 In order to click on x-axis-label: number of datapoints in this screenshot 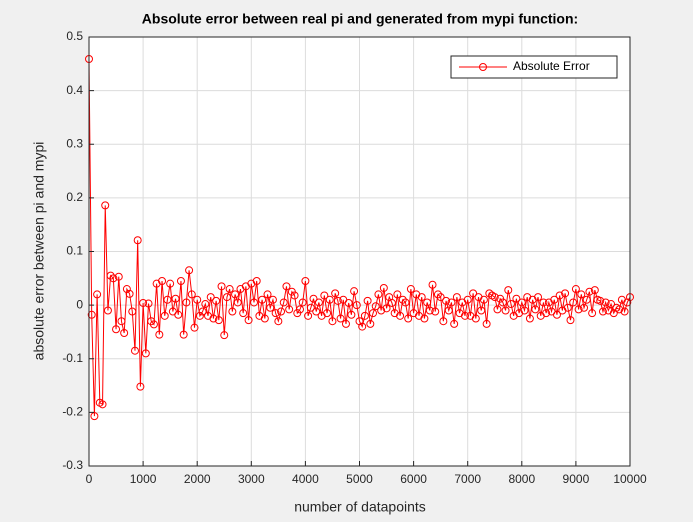, I will do `click(360, 507)`.